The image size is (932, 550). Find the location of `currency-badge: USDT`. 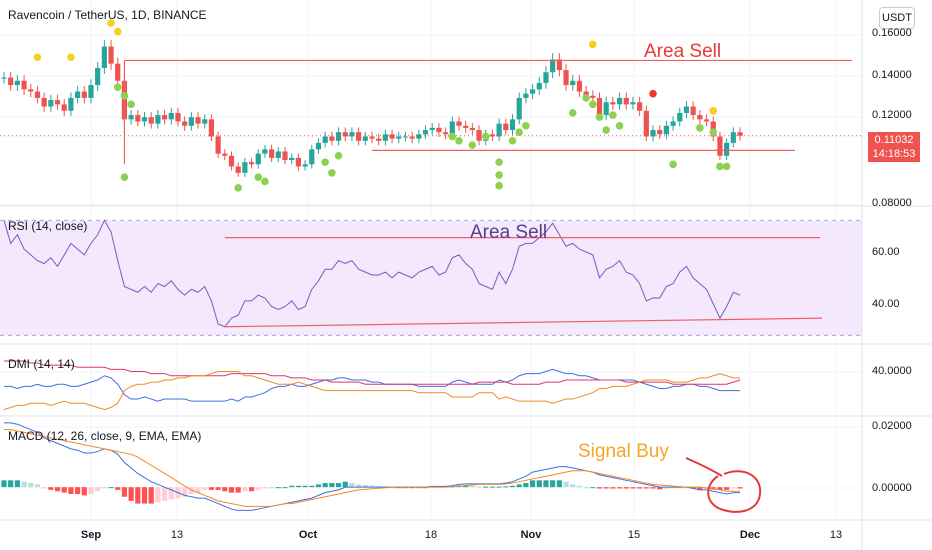

currency-badge: USDT is located at coordinates (897, 18).